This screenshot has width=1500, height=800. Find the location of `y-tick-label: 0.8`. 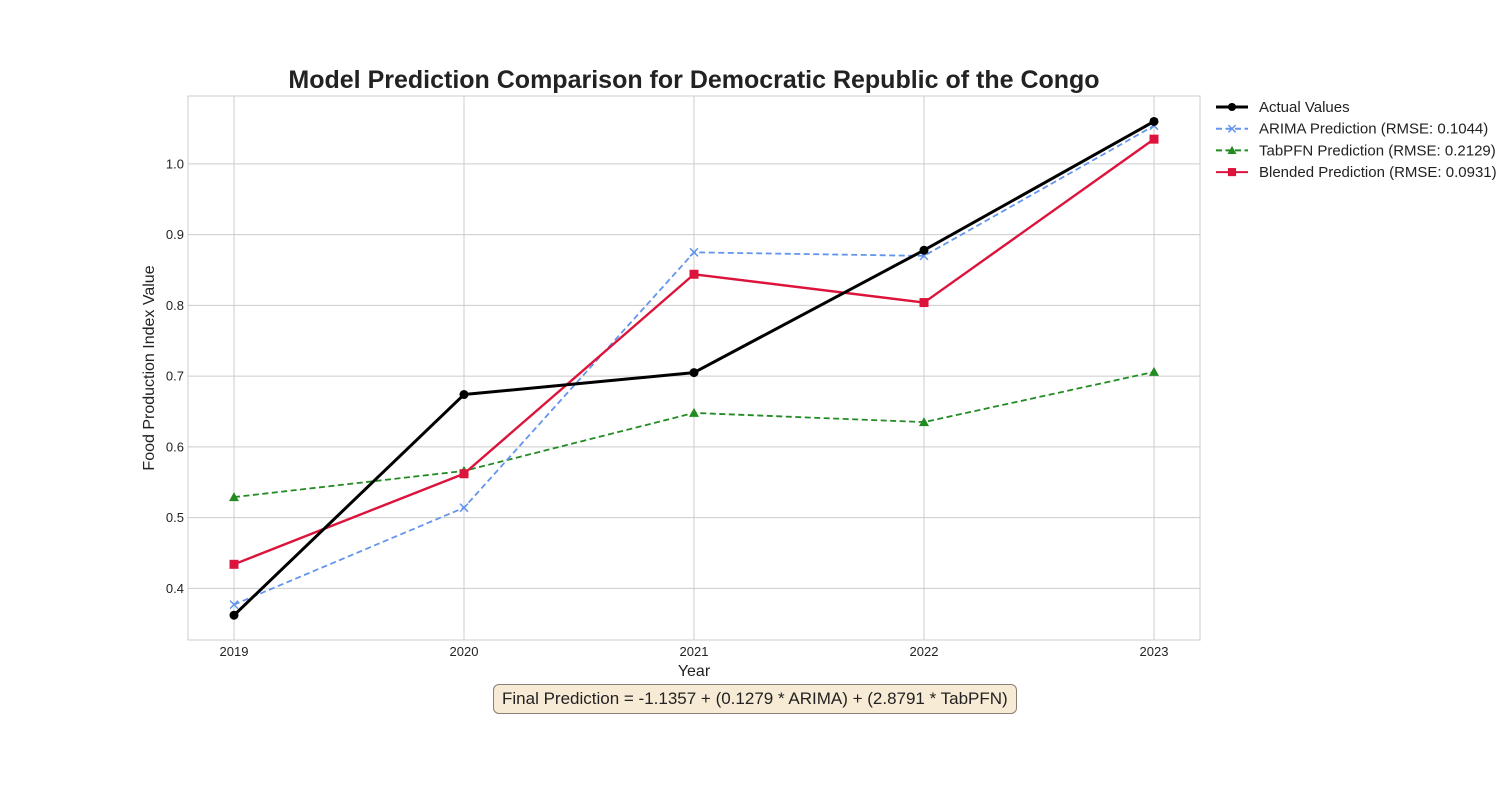

y-tick-label: 0.8 is located at coordinates (175, 305).